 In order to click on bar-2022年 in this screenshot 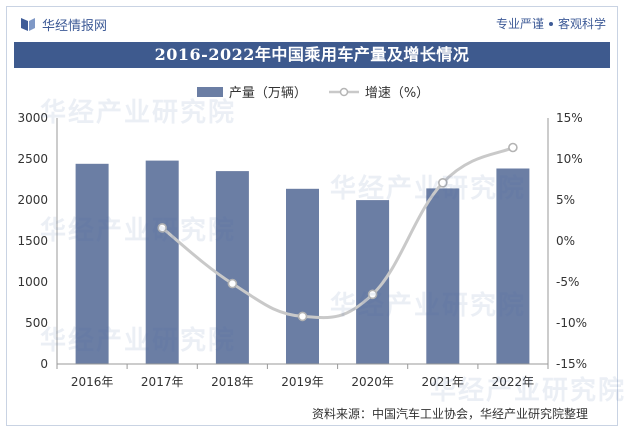, I will do `click(513, 266)`.